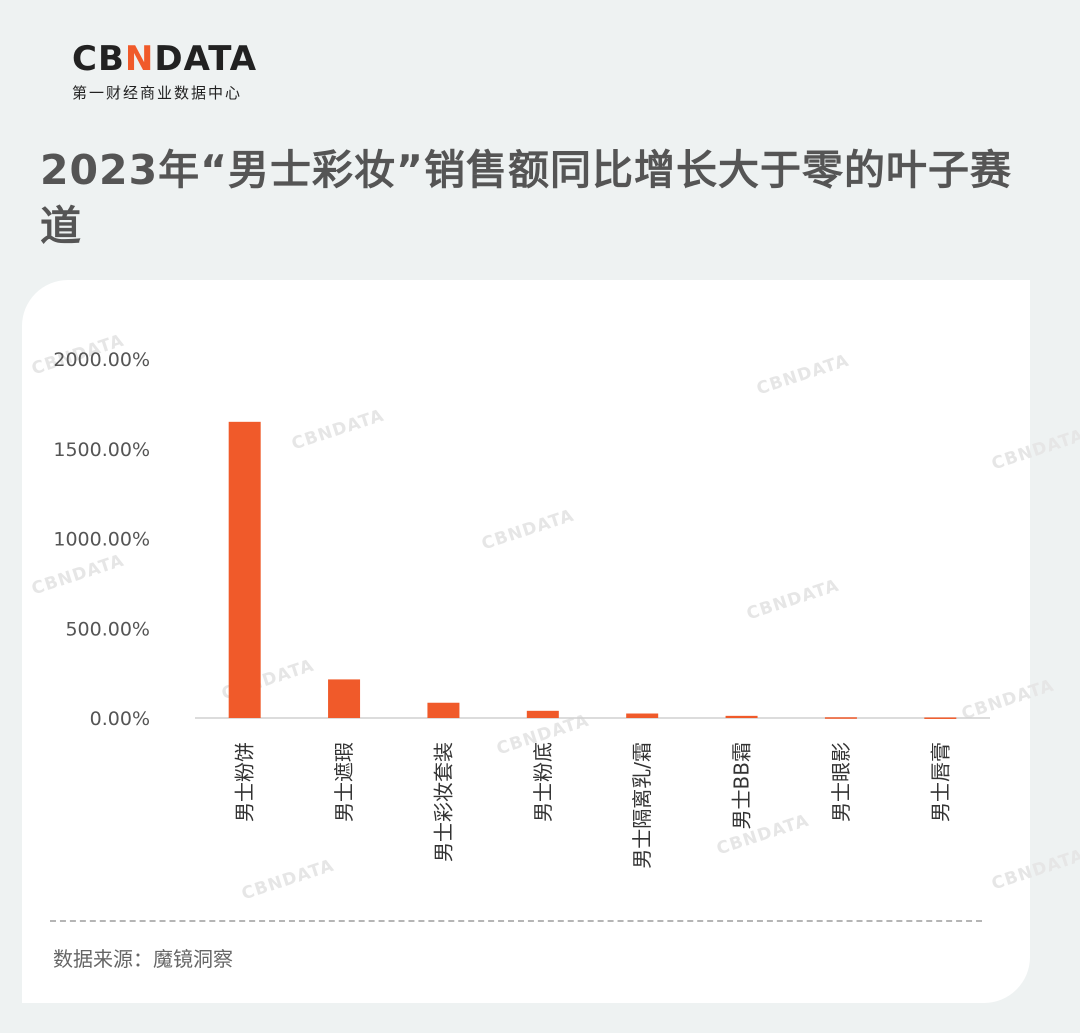  What do you see at coordinates (841, 782) in the screenshot?
I see `x-tick-label: 男士眼影` at bounding box center [841, 782].